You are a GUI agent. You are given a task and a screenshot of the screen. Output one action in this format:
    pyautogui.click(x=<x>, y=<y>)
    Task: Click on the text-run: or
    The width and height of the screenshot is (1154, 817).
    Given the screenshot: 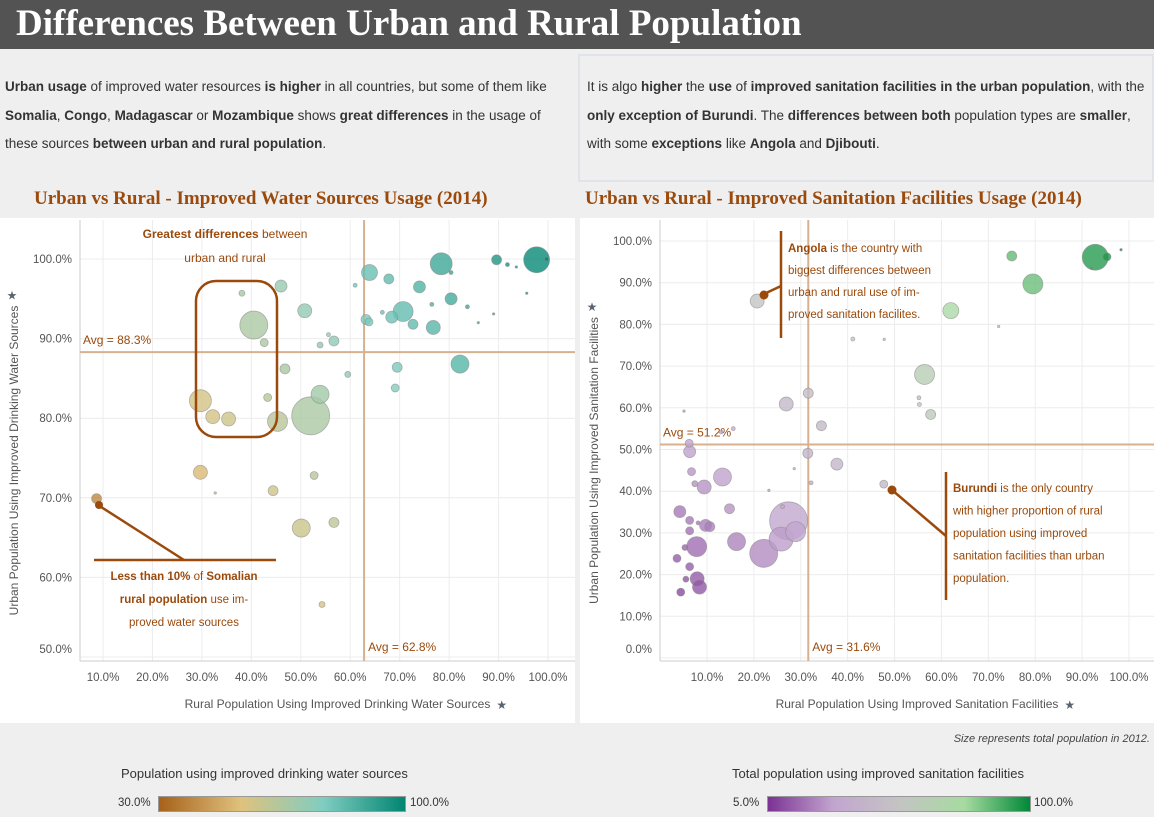 What is the action you would take?
    pyautogui.click(x=202, y=115)
    